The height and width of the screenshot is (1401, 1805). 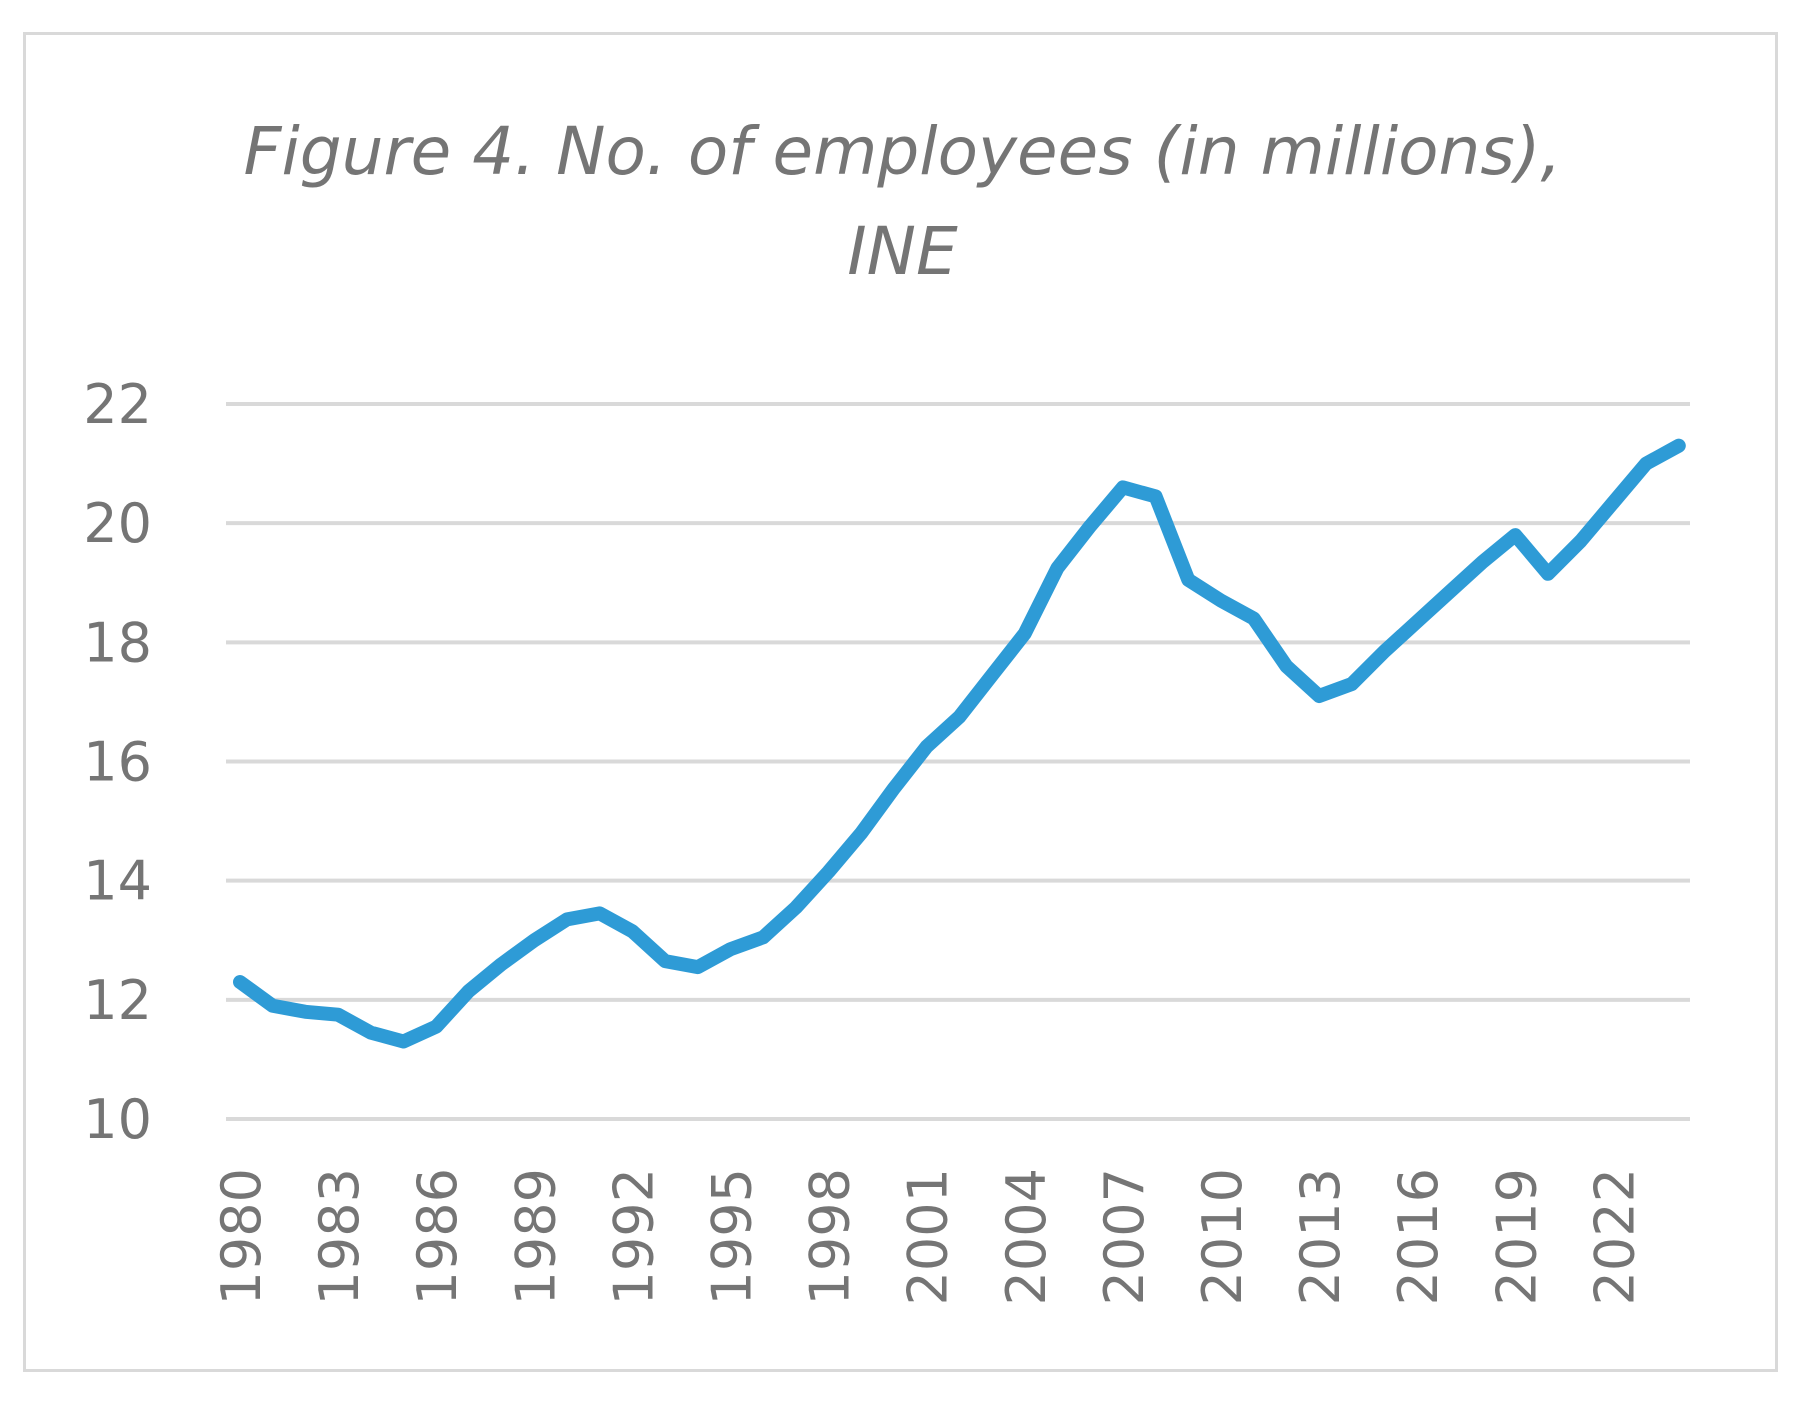 I want to click on x-tick-label: 2022, so click(x=1614, y=1236).